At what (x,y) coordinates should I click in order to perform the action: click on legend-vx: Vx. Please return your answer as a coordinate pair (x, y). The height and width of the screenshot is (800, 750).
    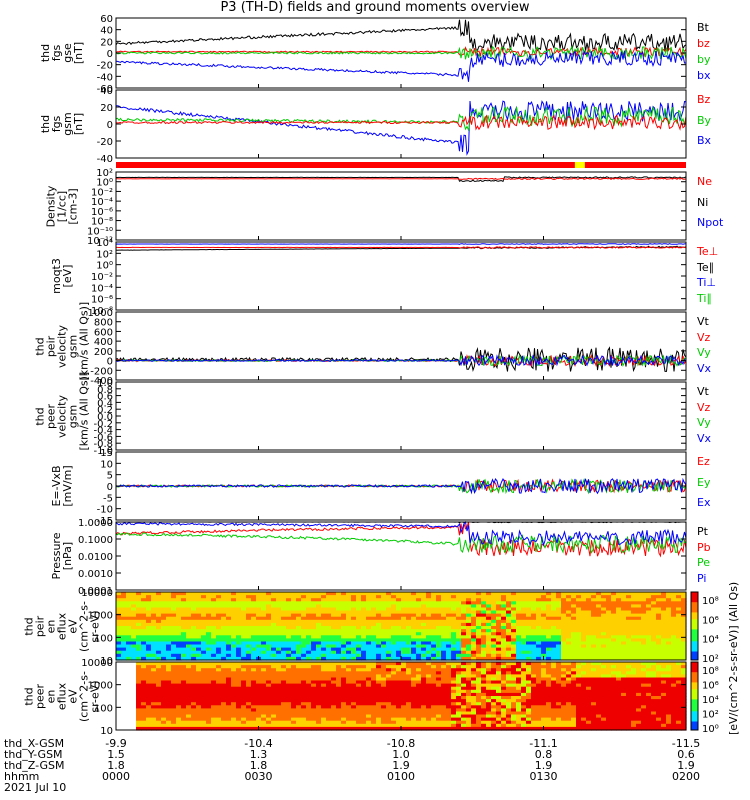
    Looking at the image, I should click on (704, 438).